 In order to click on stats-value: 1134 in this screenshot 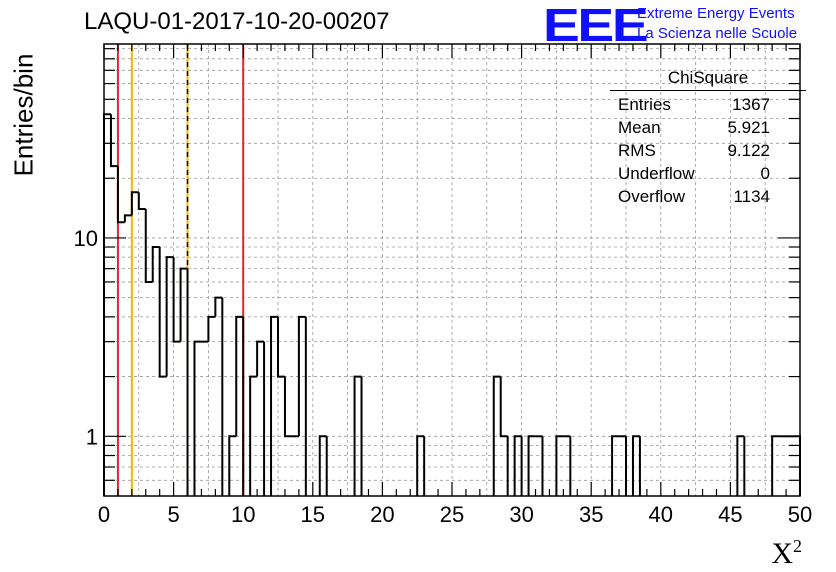, I will do `click(751, 196)`.